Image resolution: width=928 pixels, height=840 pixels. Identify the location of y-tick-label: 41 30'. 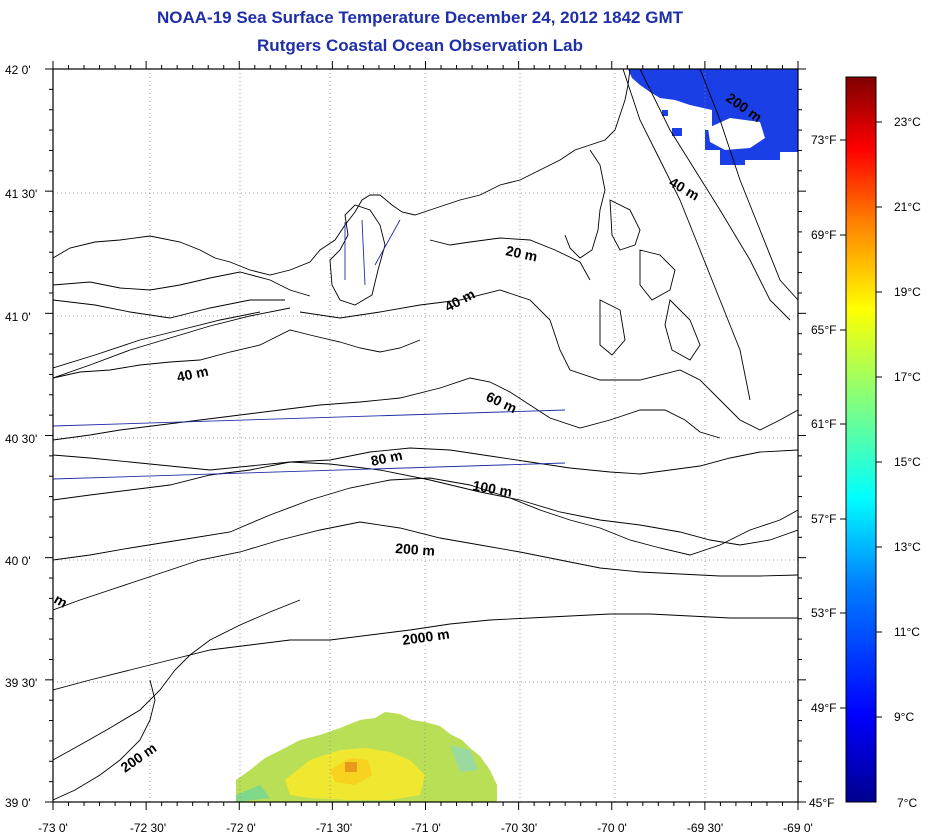
(21, 194).